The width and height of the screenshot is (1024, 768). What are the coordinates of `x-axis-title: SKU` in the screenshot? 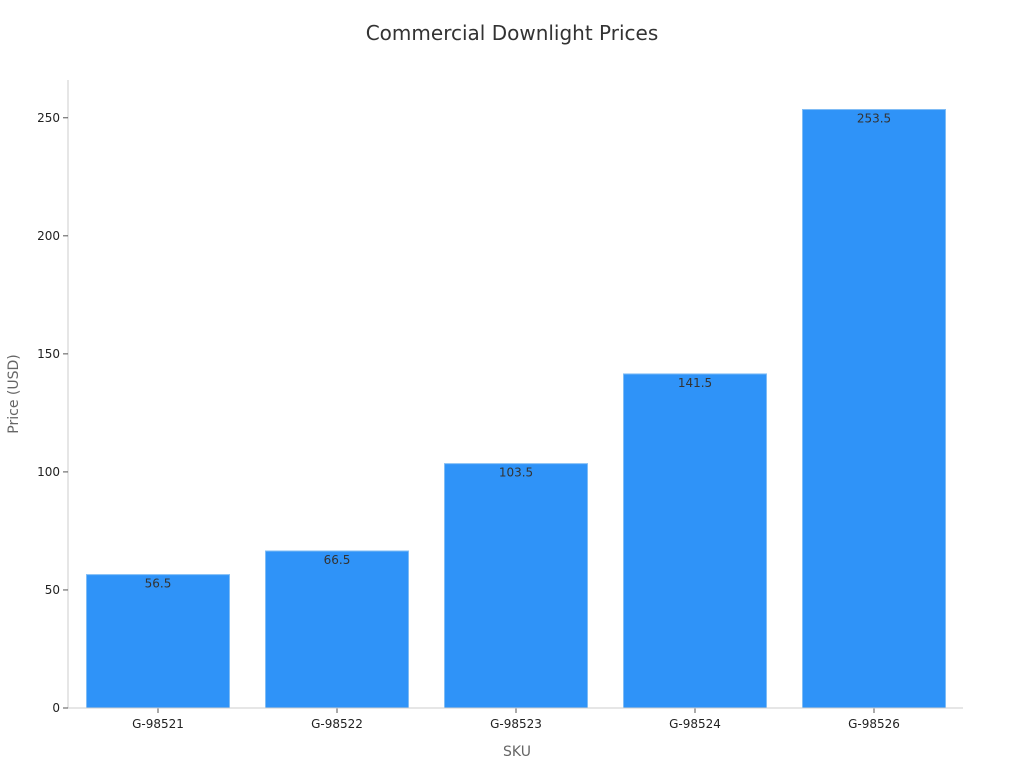 It's located at (517, 752).